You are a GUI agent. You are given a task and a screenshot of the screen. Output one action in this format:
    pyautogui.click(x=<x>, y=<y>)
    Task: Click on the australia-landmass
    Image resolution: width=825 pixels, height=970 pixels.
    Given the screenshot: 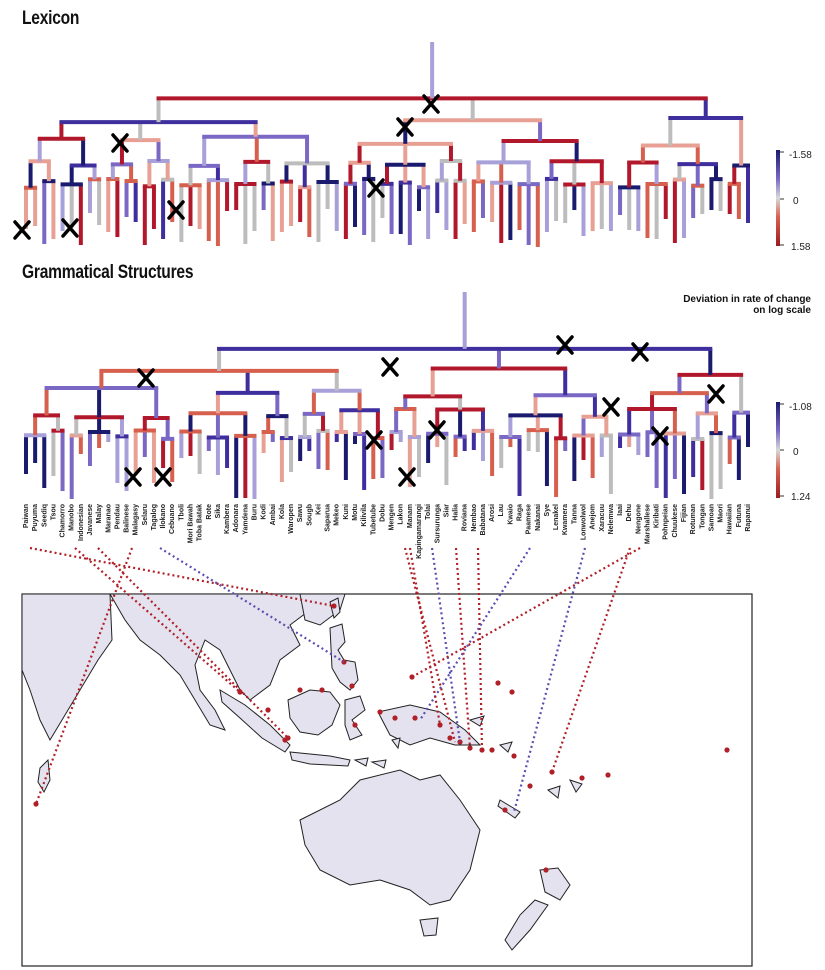 What is the action you would take?
    pyautogui.click(x=390, y=837)
    